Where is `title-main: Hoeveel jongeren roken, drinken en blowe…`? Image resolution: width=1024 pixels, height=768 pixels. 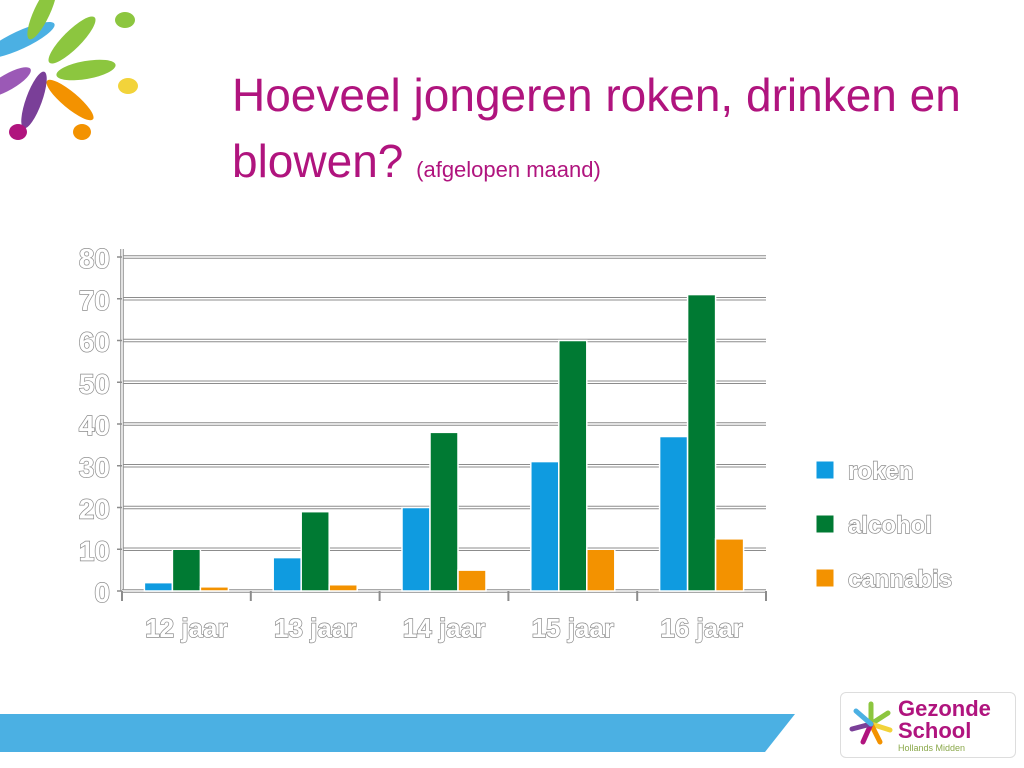
title-main: Hoeveel jongeren roken, drinken en blowe… is located at coordinates (596, 128).